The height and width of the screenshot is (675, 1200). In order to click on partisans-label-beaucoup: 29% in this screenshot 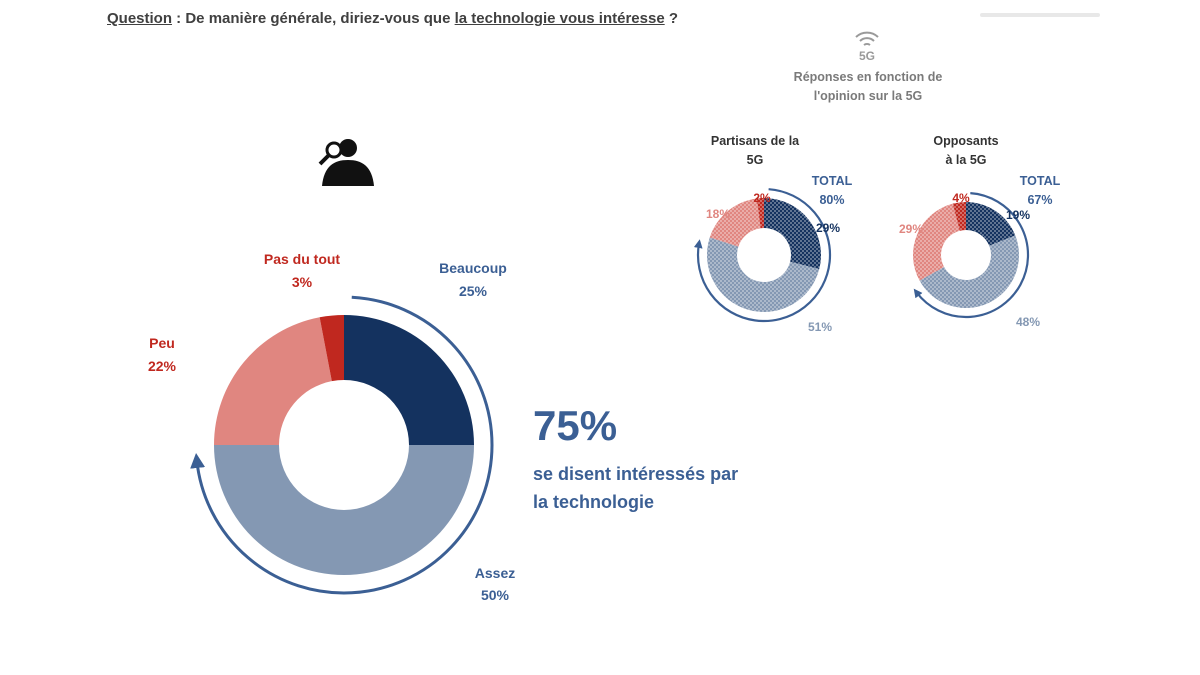, I will do `click(828, 228)`.